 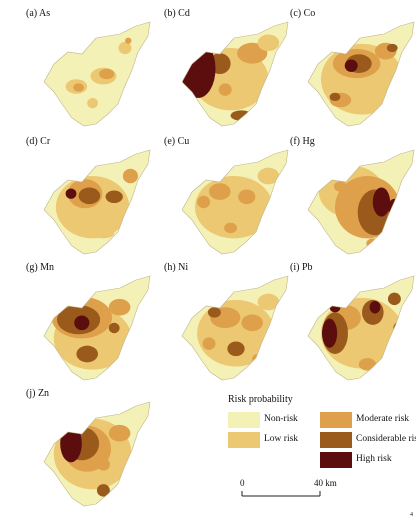 I want to click on panel-label: (c) Co, so click(x=303, y=13).